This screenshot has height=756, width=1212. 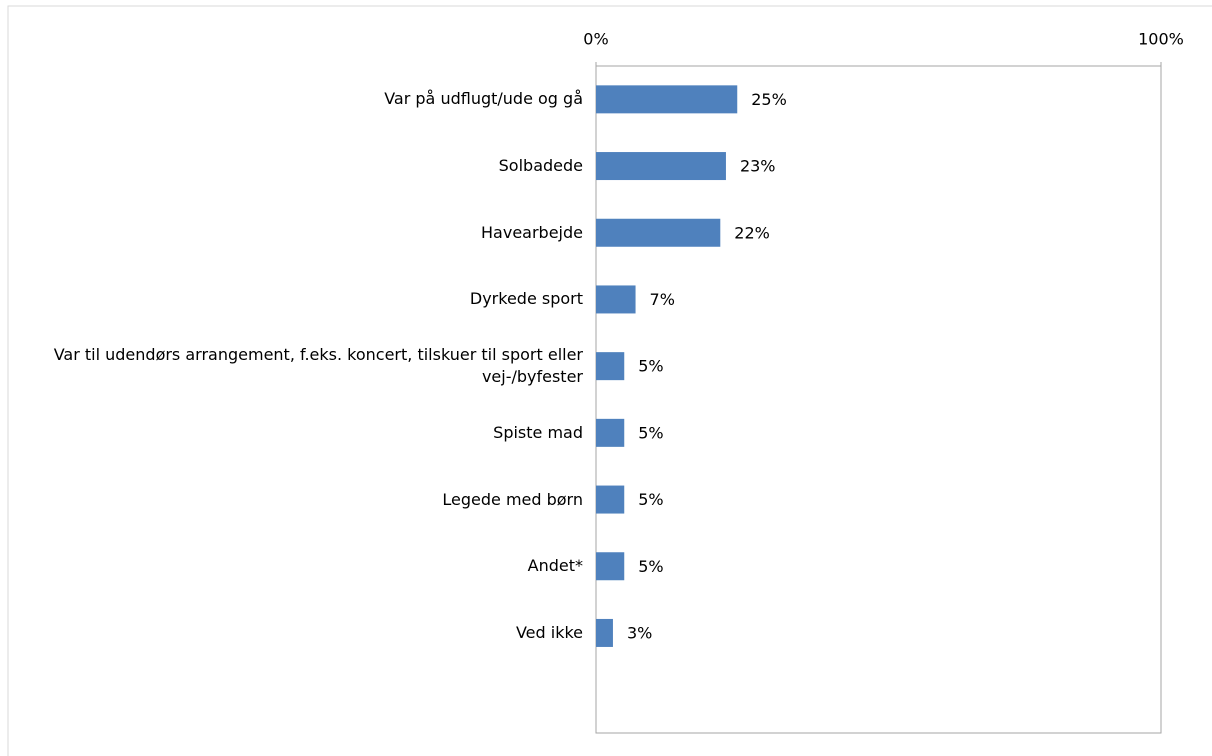 What do you see at coordinates (532, 232) in the screenshot?
I see `category-label: Havearbejde` at bounding box center [532, 232].